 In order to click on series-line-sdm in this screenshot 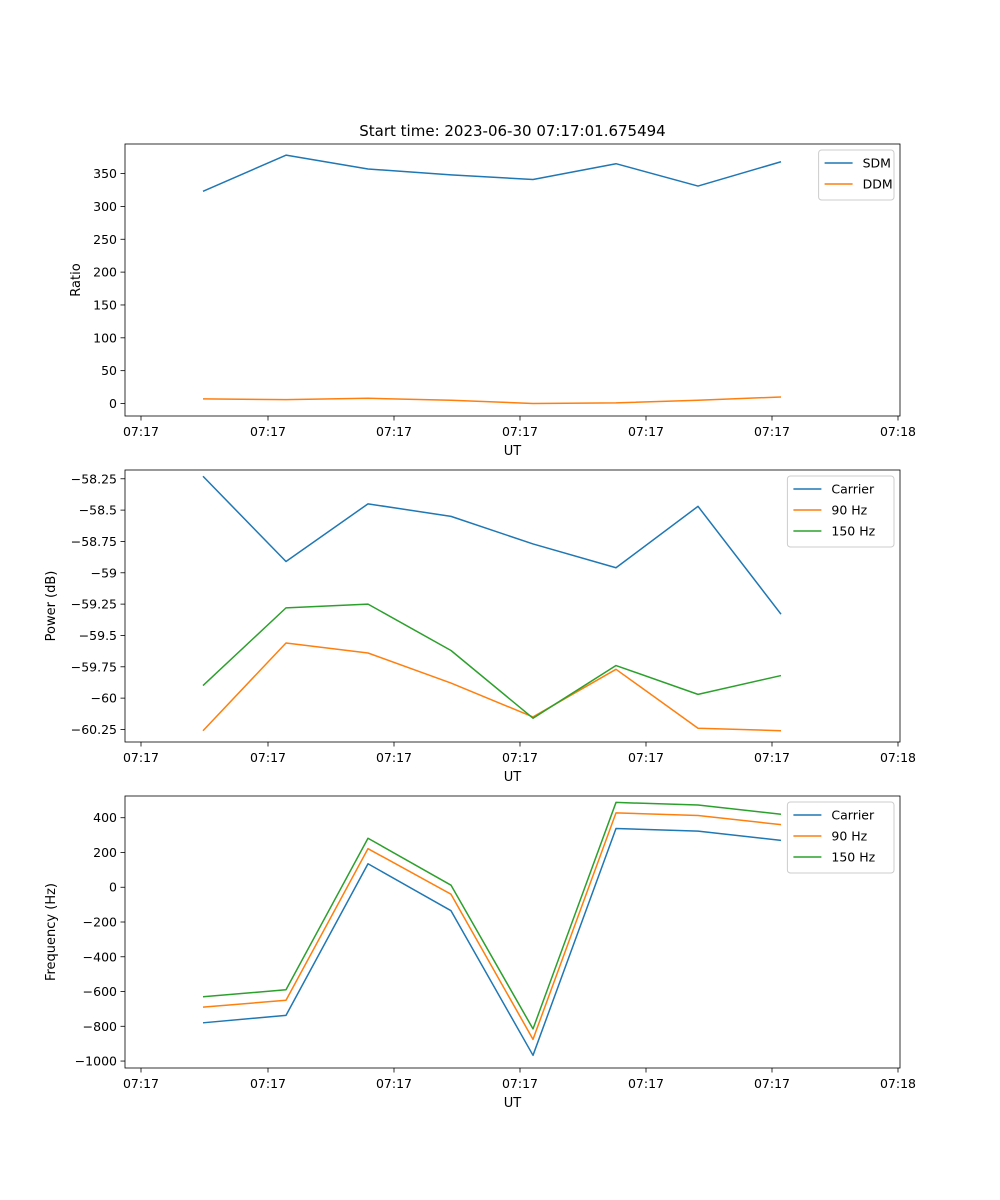, I will do `click(492, 173)`.